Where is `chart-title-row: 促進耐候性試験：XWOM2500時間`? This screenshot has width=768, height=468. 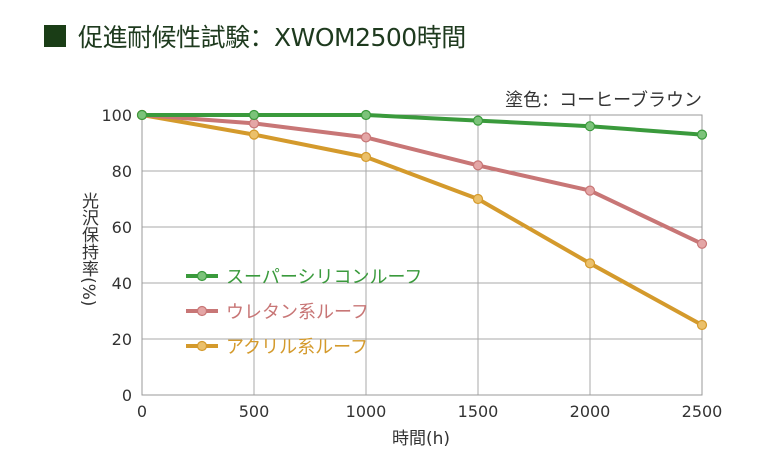 chart-title-row: 促進耐候性試験：XWOM2500時間 is located at coordinates (255, 36).